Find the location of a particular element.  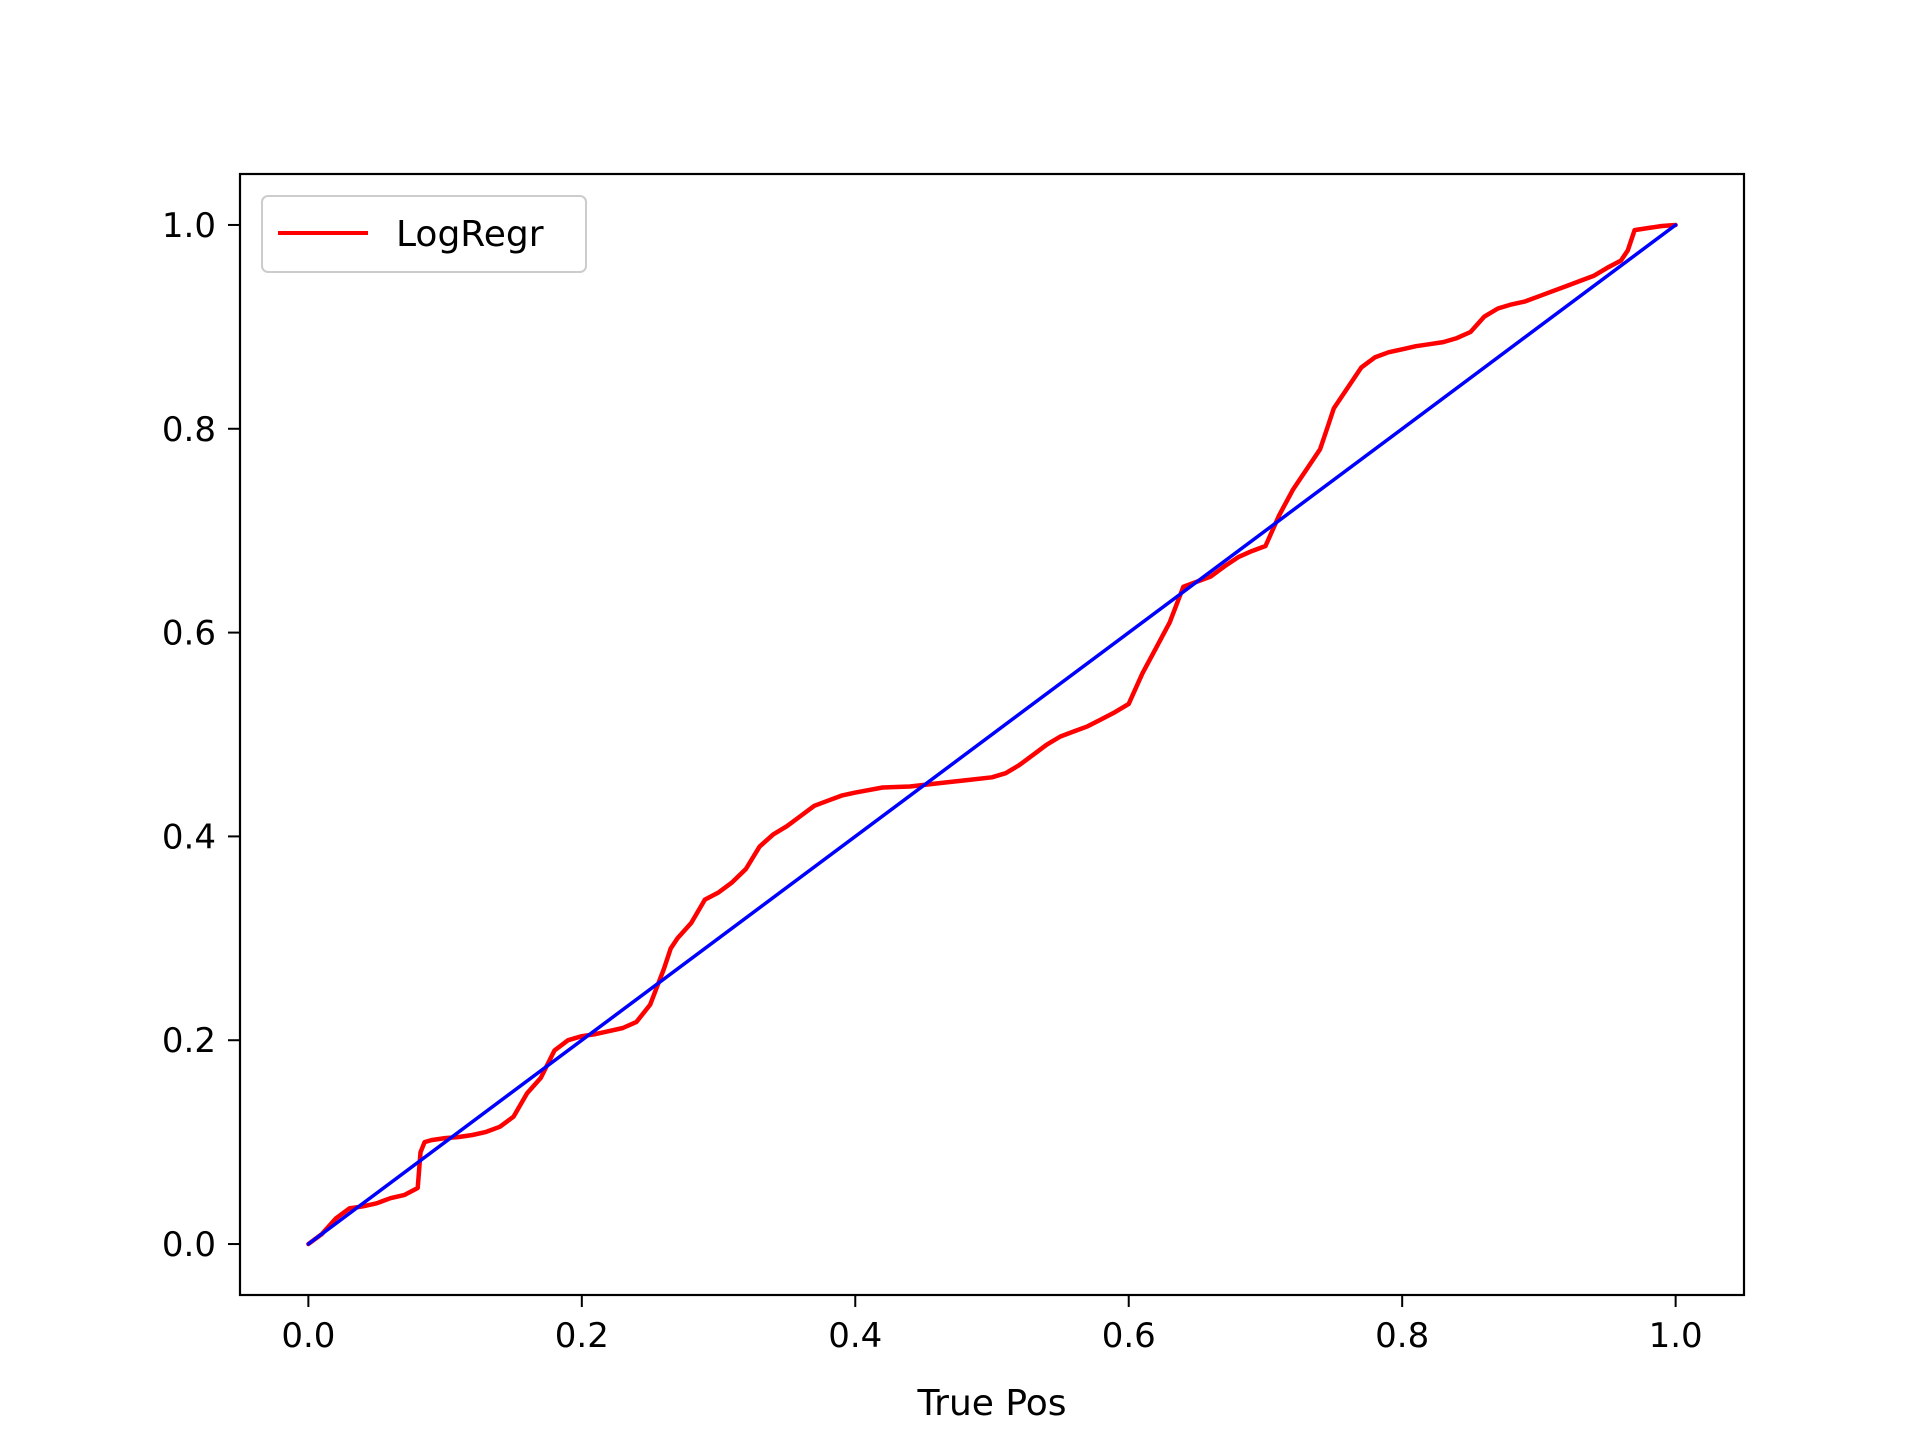

x-tick-label: 0.2 is located at coordinates (582, 1336).